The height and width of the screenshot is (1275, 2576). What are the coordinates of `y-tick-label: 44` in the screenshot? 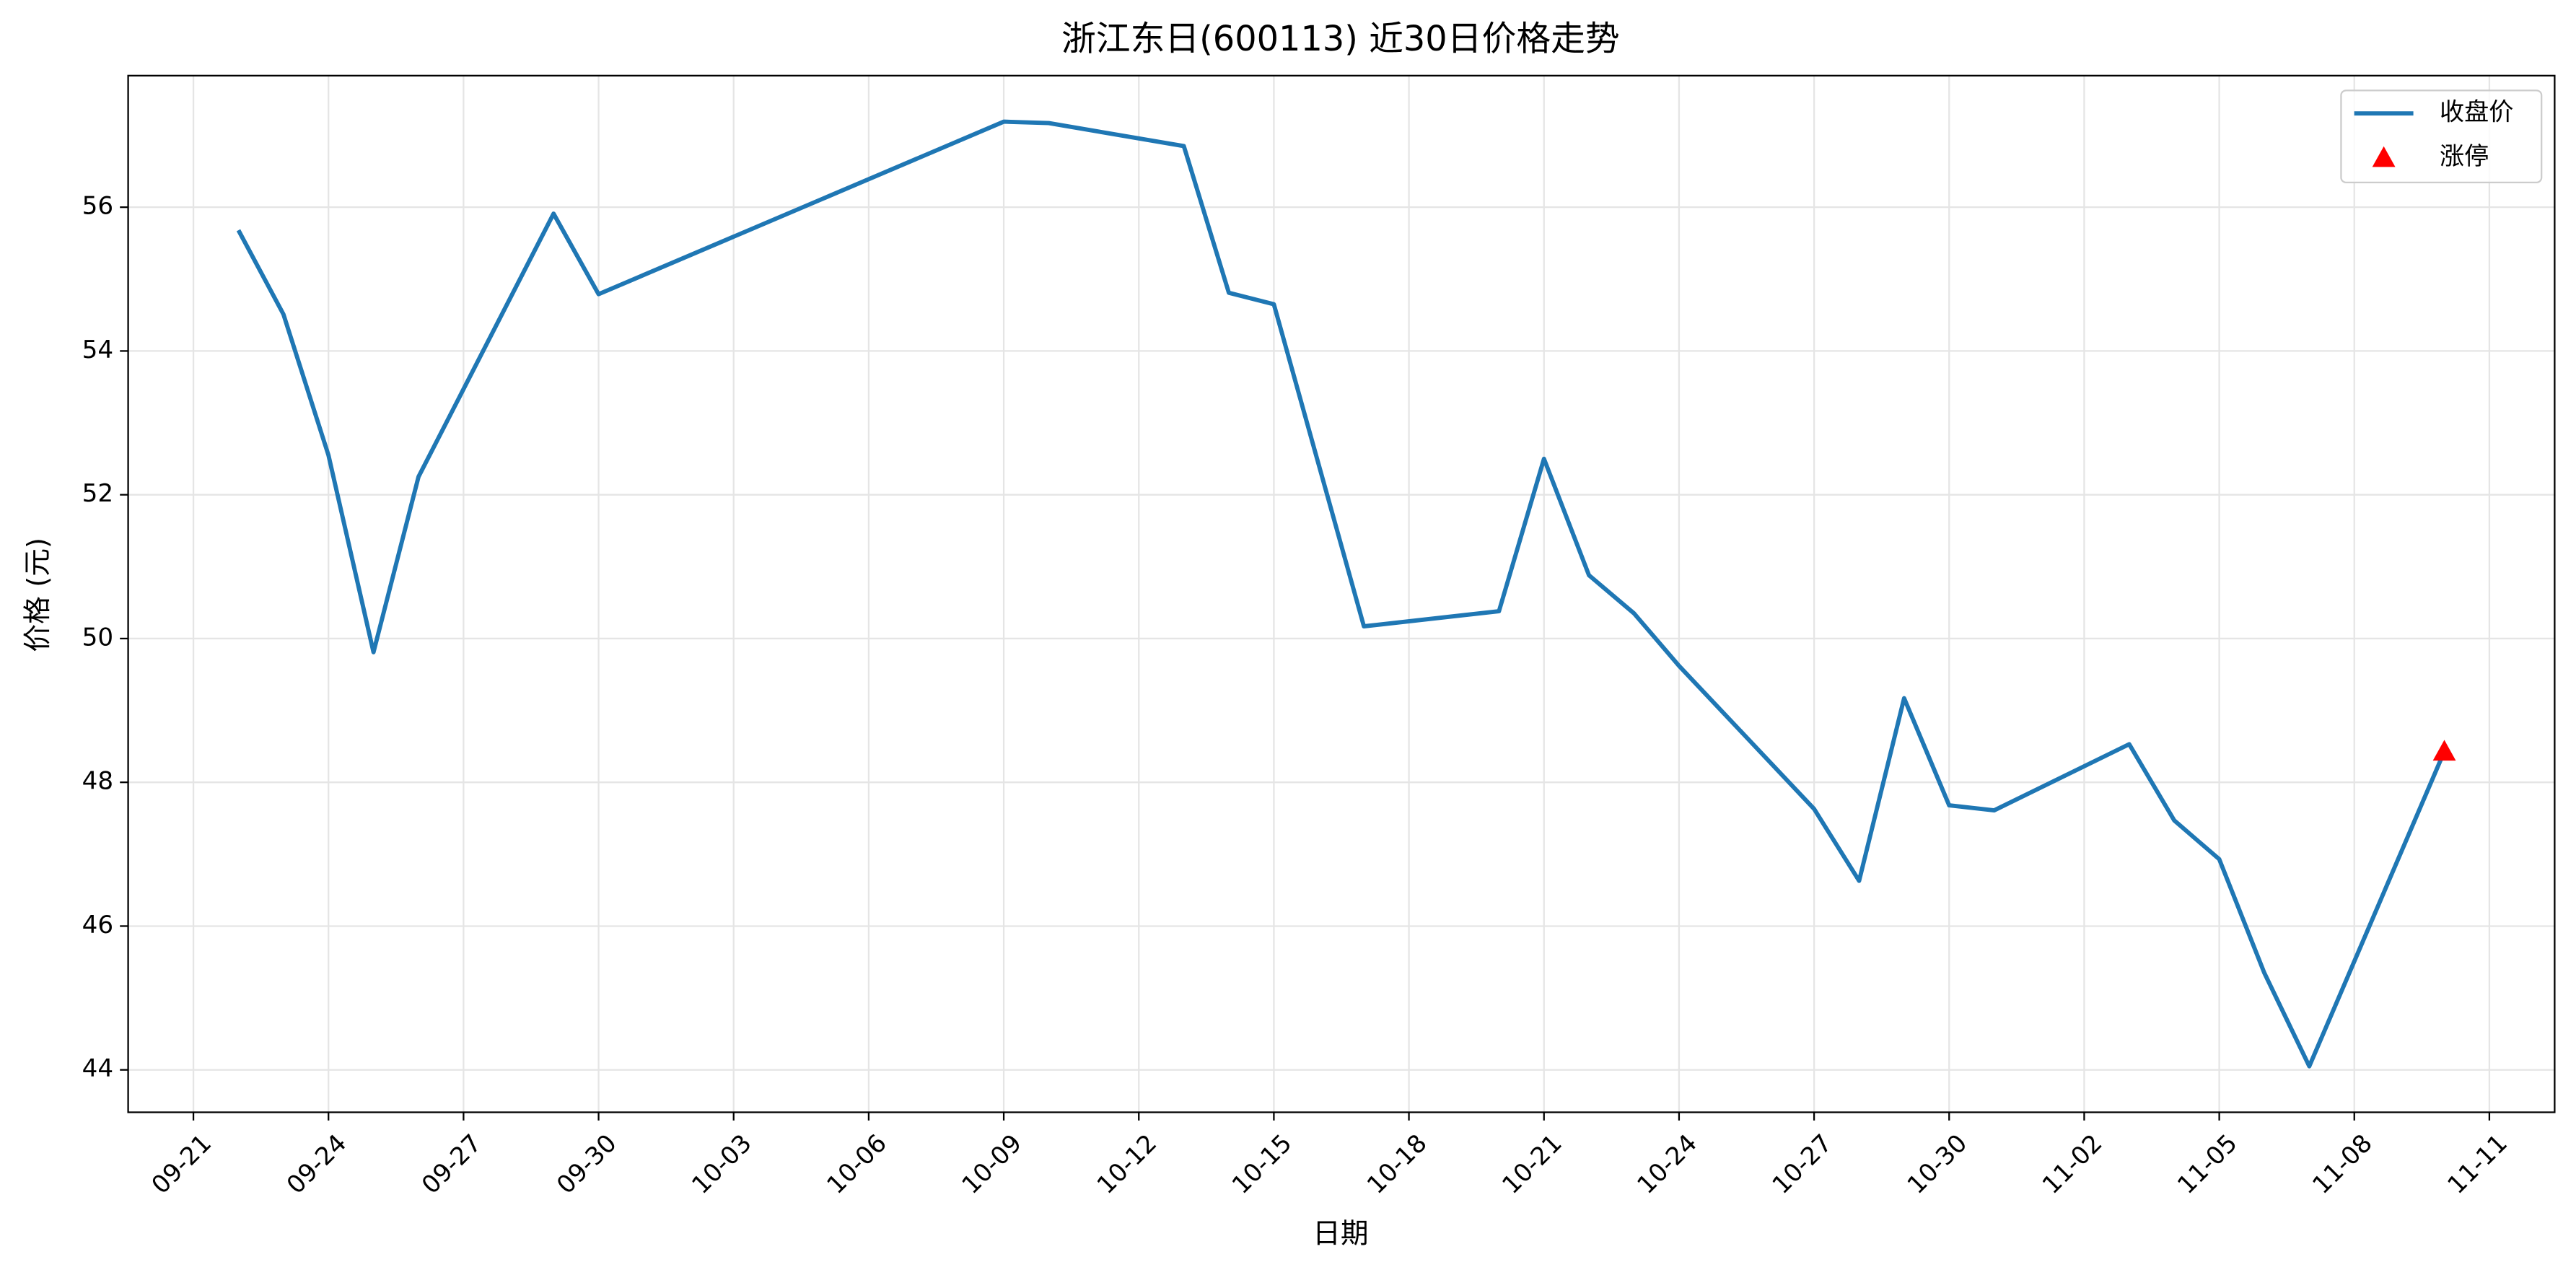 It's located at (97, 1069).